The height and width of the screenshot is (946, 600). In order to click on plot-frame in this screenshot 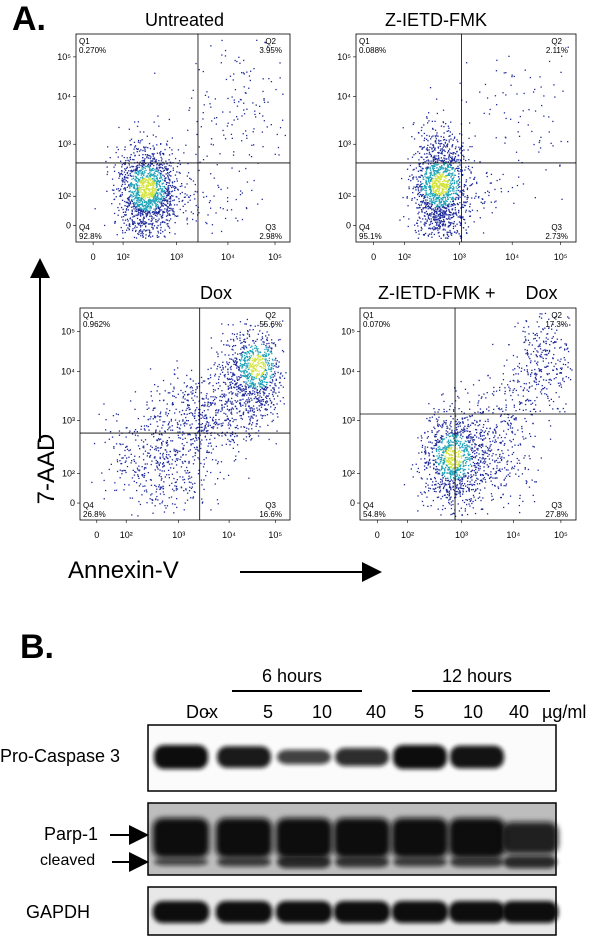, I will do `click(466, 138)`.